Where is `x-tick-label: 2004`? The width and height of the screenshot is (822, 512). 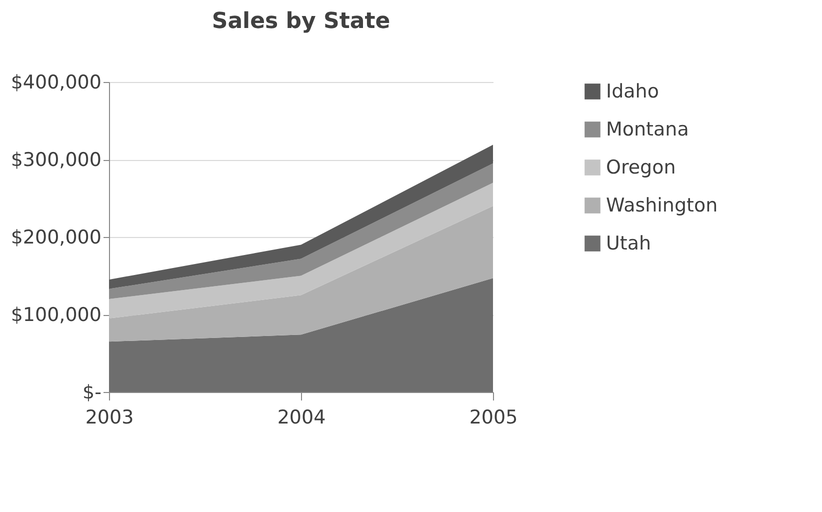 x-tick-label: 2004 is located at coordinates (301, 417).